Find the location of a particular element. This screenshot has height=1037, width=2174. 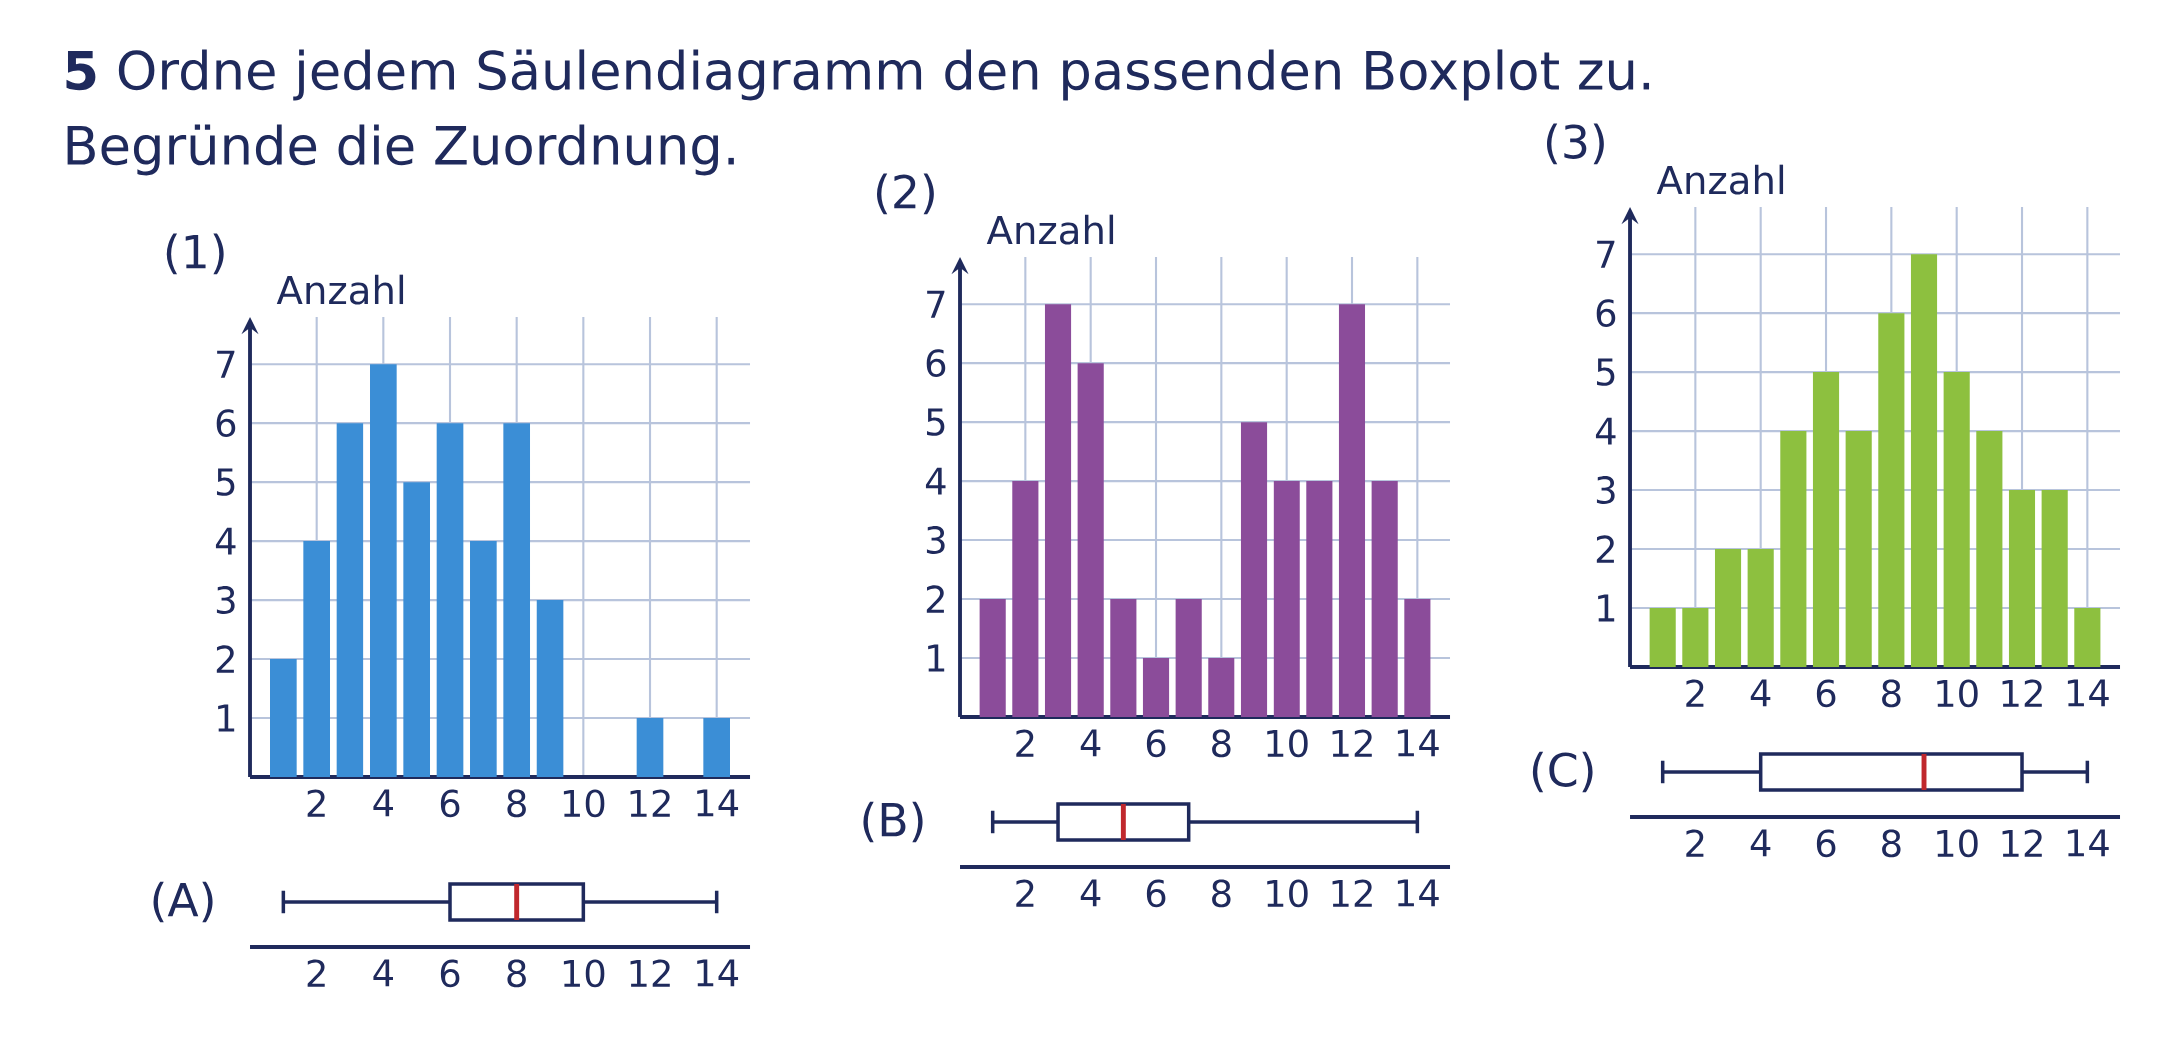

text: 5 Ordne jedem Säulendiagramm den passenden Boxplot zu. is located at coordinates (858, 75).